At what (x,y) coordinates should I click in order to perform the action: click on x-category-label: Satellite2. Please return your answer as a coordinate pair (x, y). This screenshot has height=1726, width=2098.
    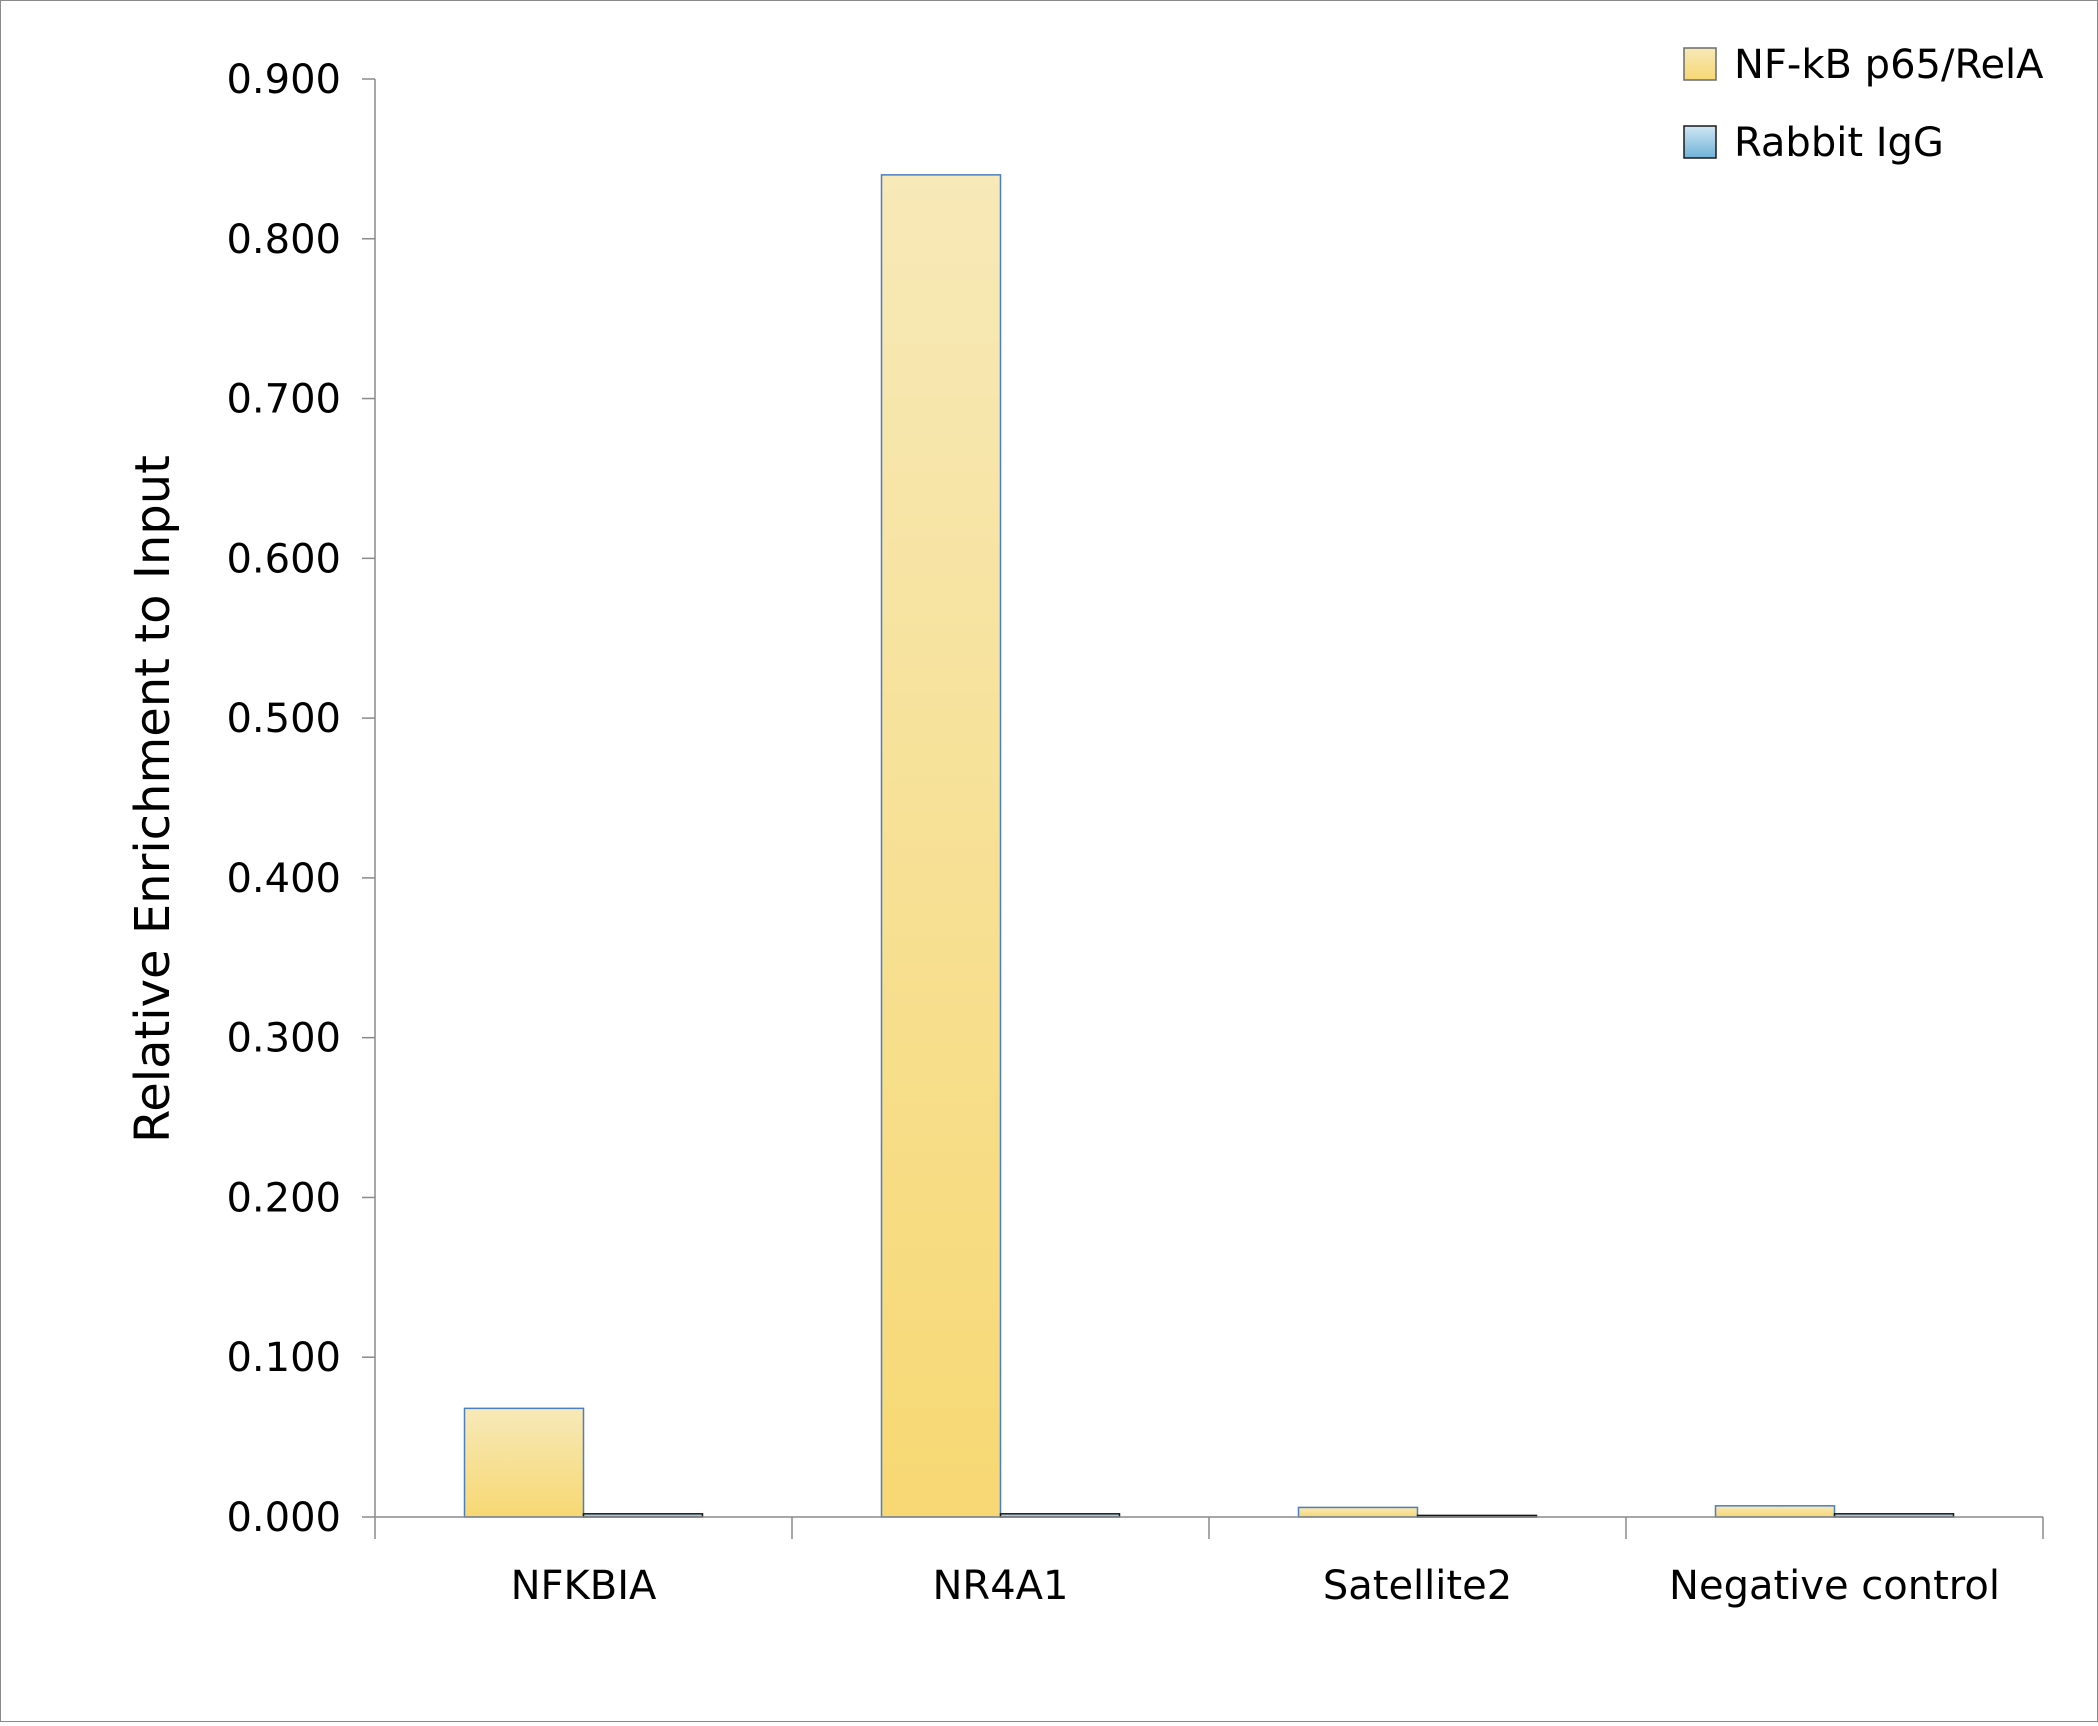
    Looking at the image, I should click on (1417, 1586).